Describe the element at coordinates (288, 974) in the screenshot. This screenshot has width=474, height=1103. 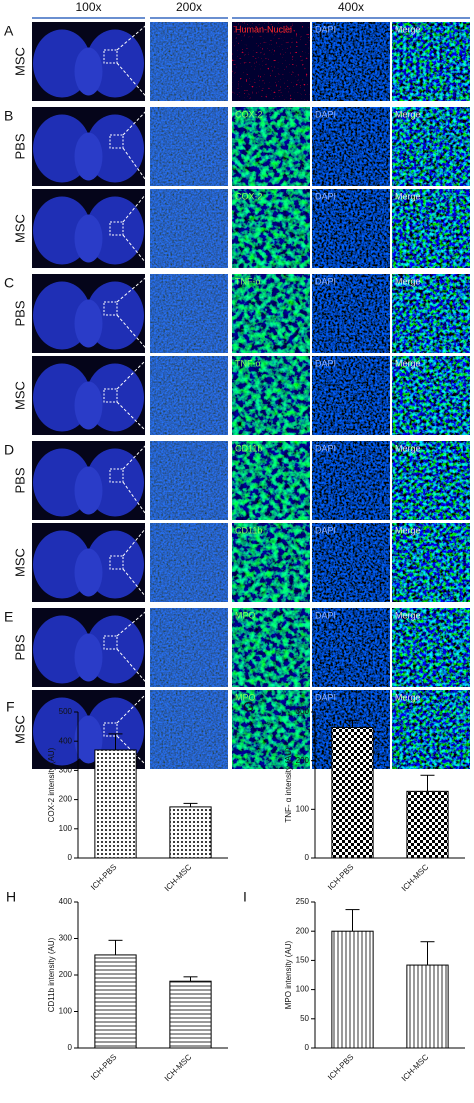
I see `y-axis-label: MPO intensity (AU)` at that location.